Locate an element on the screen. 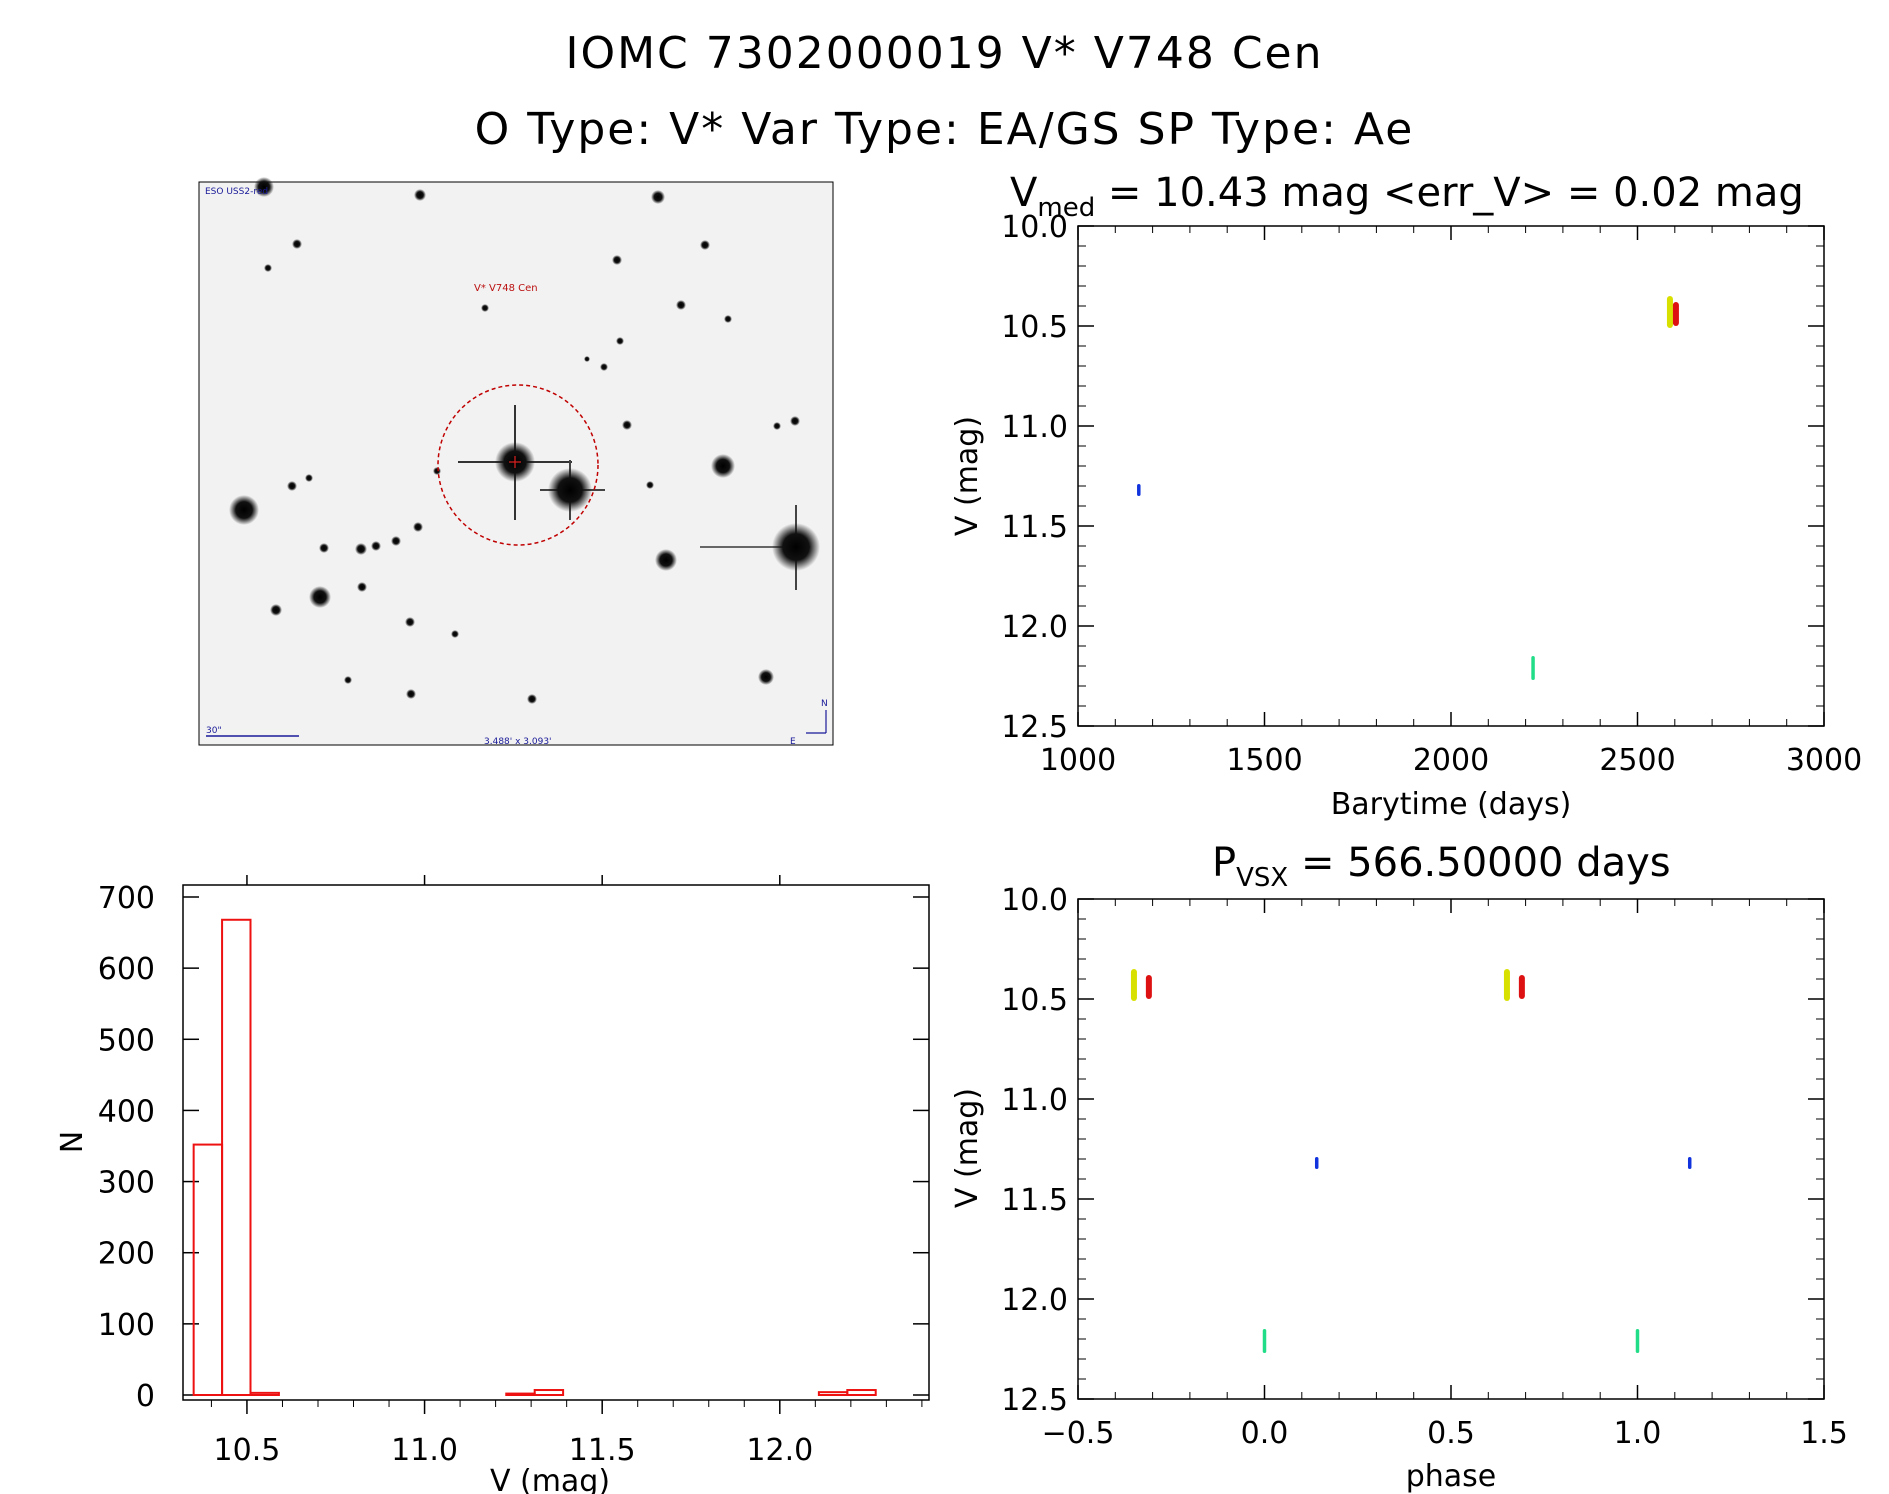  finder-star-label: V* V748 Cen is located at coordinates (506, 288).